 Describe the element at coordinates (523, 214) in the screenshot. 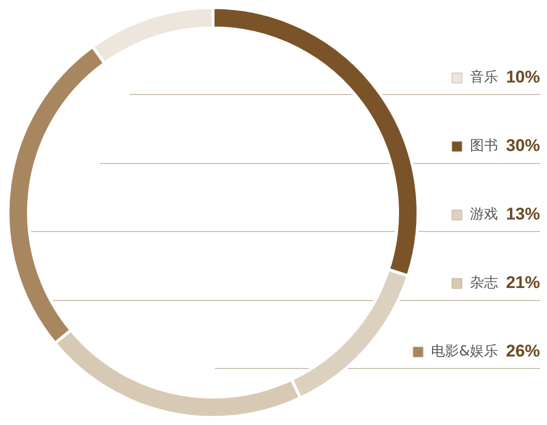

I see `data-label: 13%` at that location.